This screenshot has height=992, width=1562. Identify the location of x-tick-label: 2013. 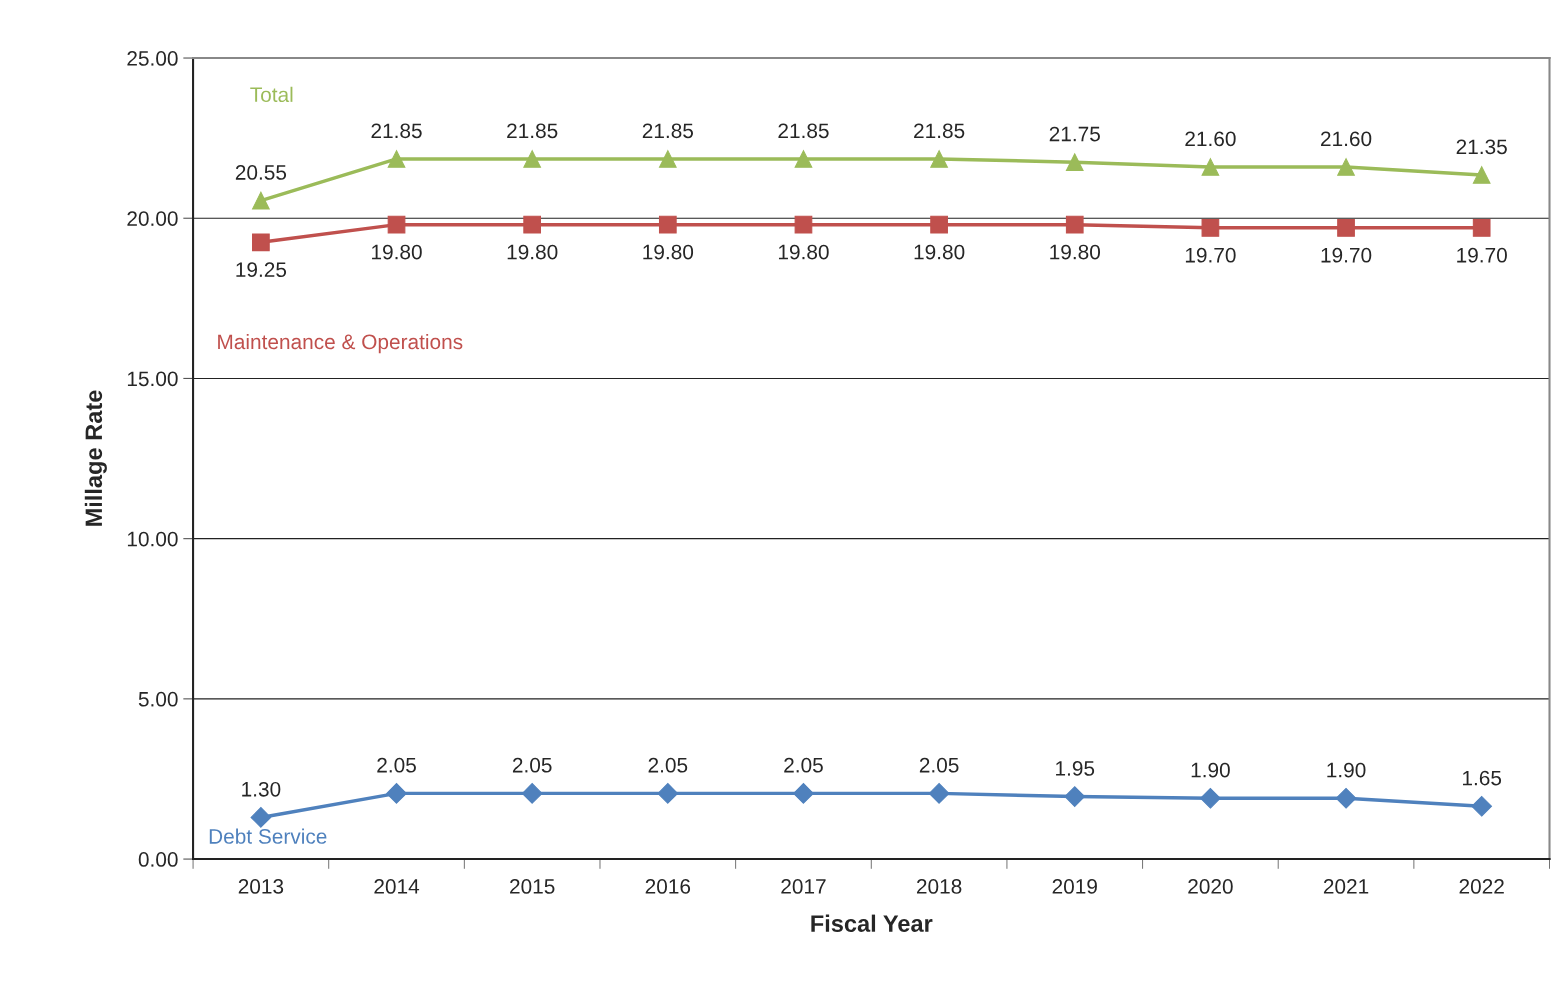
(261, 886).